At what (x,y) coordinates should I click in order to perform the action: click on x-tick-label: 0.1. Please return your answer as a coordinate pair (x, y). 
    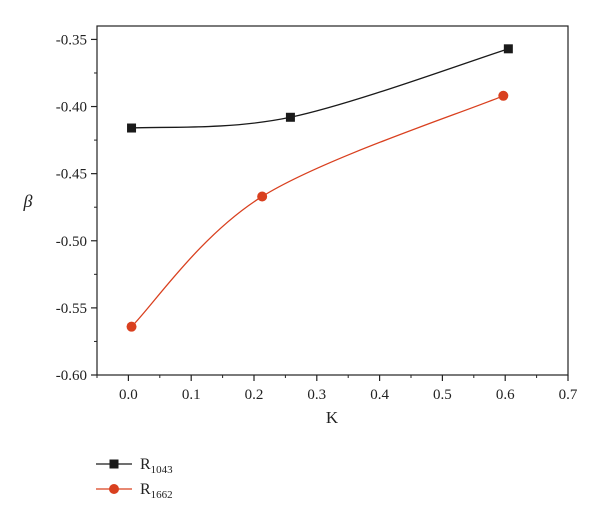
    Looking at the image, I should click on (191, 395).